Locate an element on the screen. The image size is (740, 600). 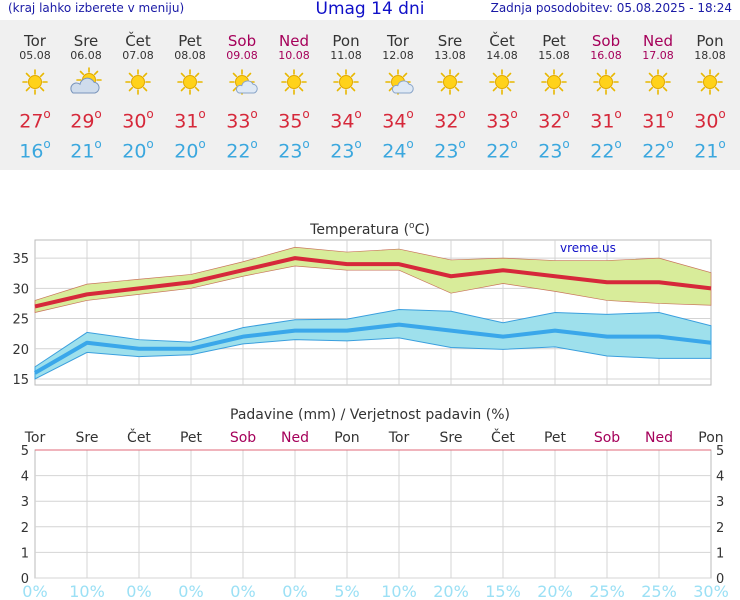
day-date: 12.08 is located at coordinates (398, 55).